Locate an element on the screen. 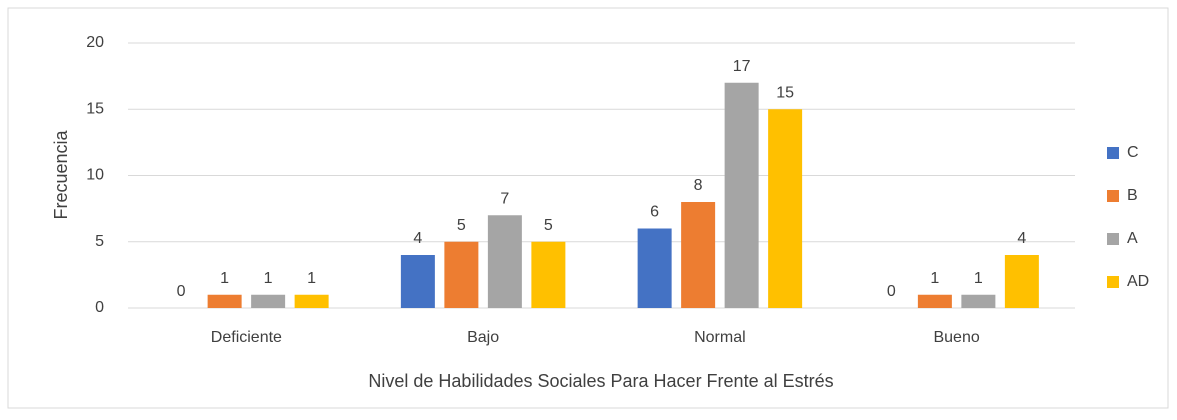 The width and height of the screenshot is (1177, 420). y-tick-label: 15 is located at coordinates (95, 108).